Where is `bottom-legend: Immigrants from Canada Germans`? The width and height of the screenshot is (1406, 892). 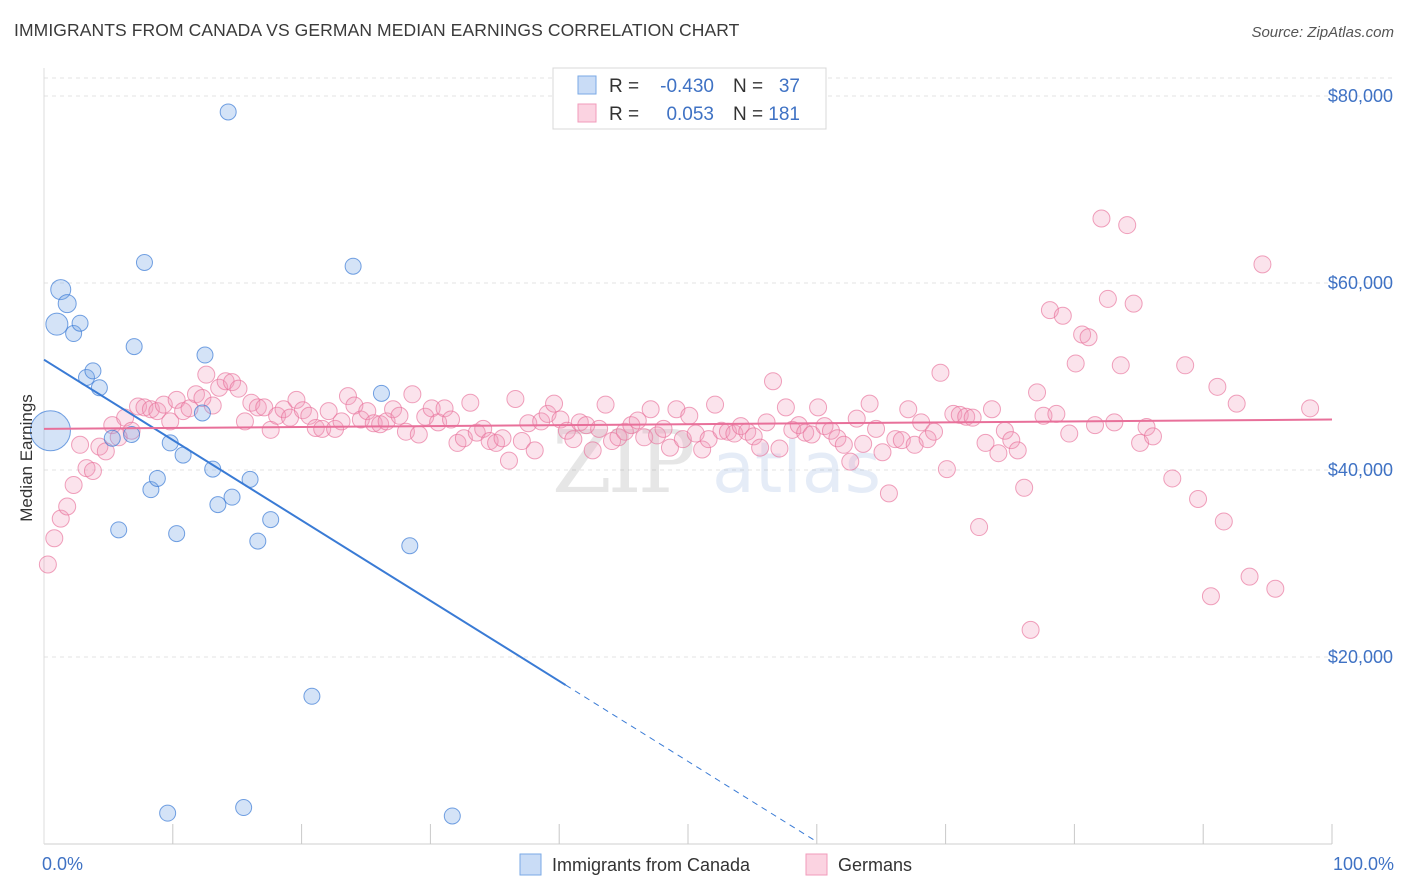
bottom-legend: Immigrants from Canada Germans is located at coordinates (715, 864).